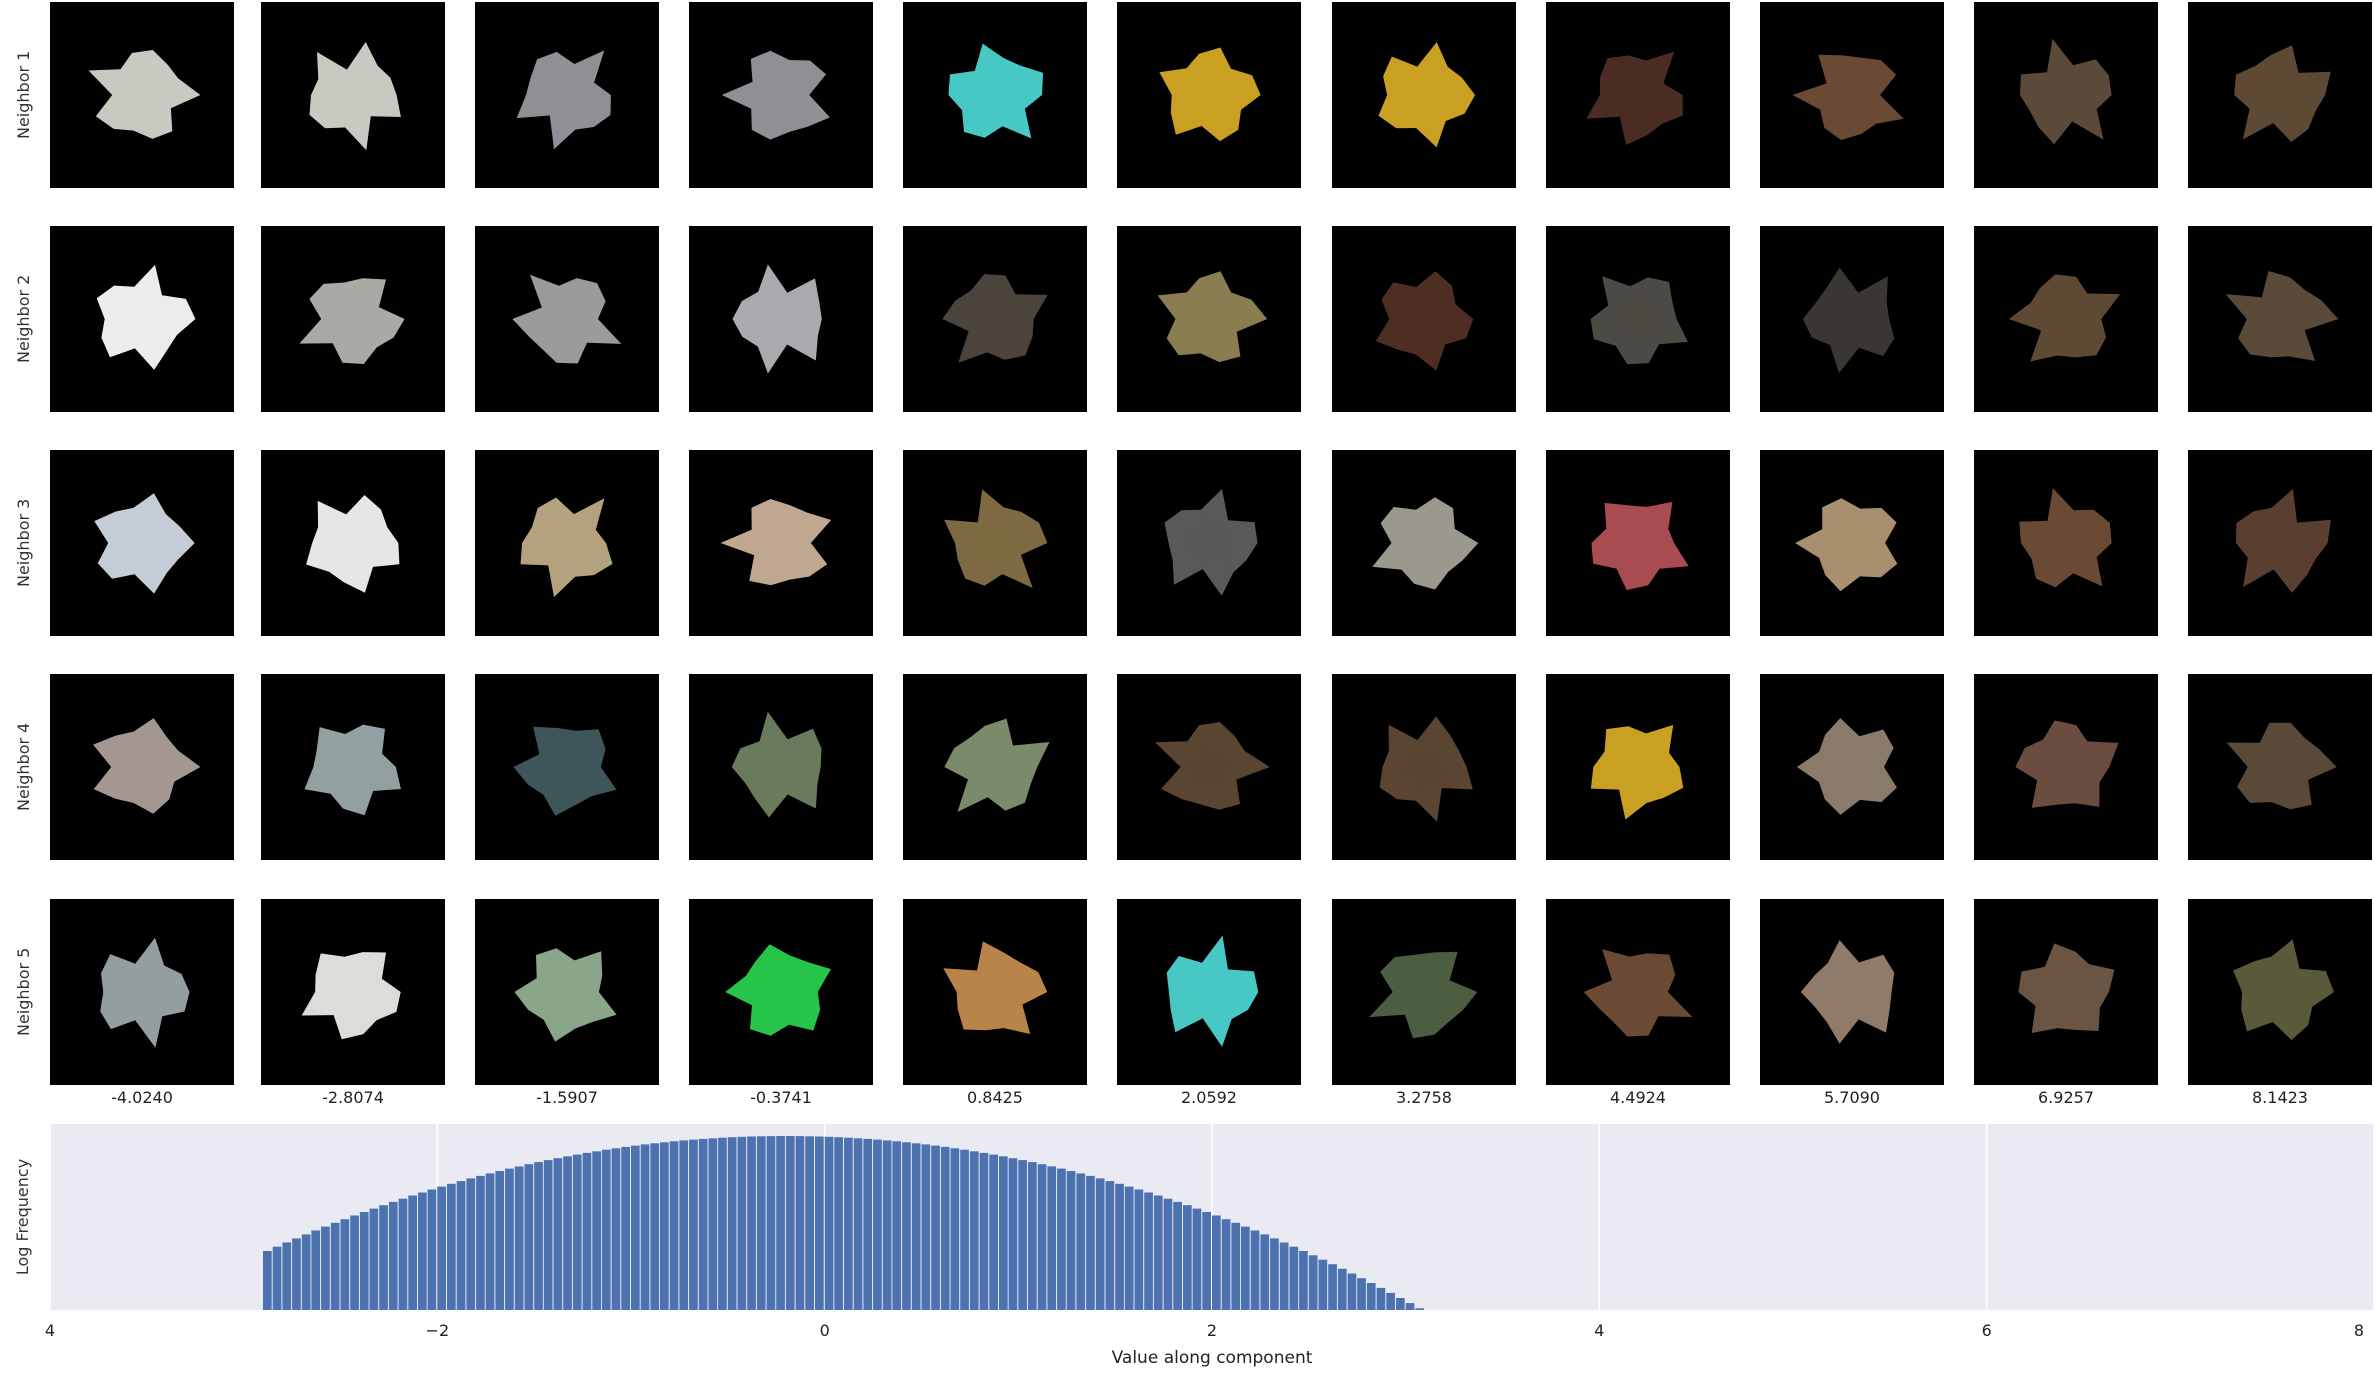 The width and height of the screenshot is (2374, 1382). I want to click on x-tick-label: 6, so click(1987, 1330).